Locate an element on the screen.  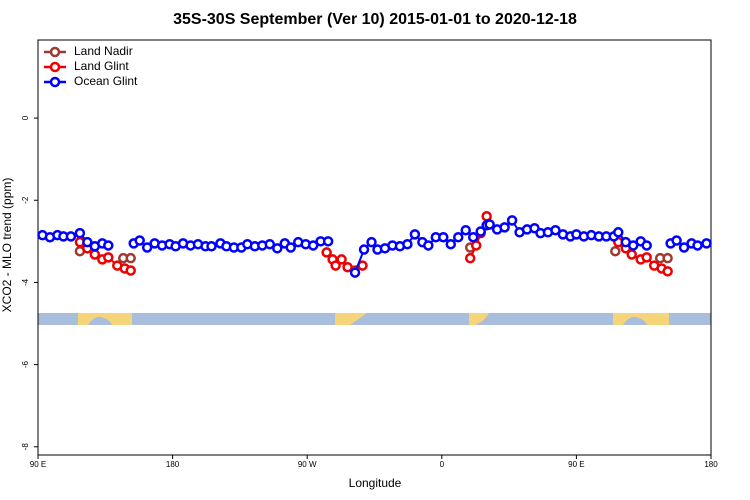
map-strip is located at coordinates (374, 319).